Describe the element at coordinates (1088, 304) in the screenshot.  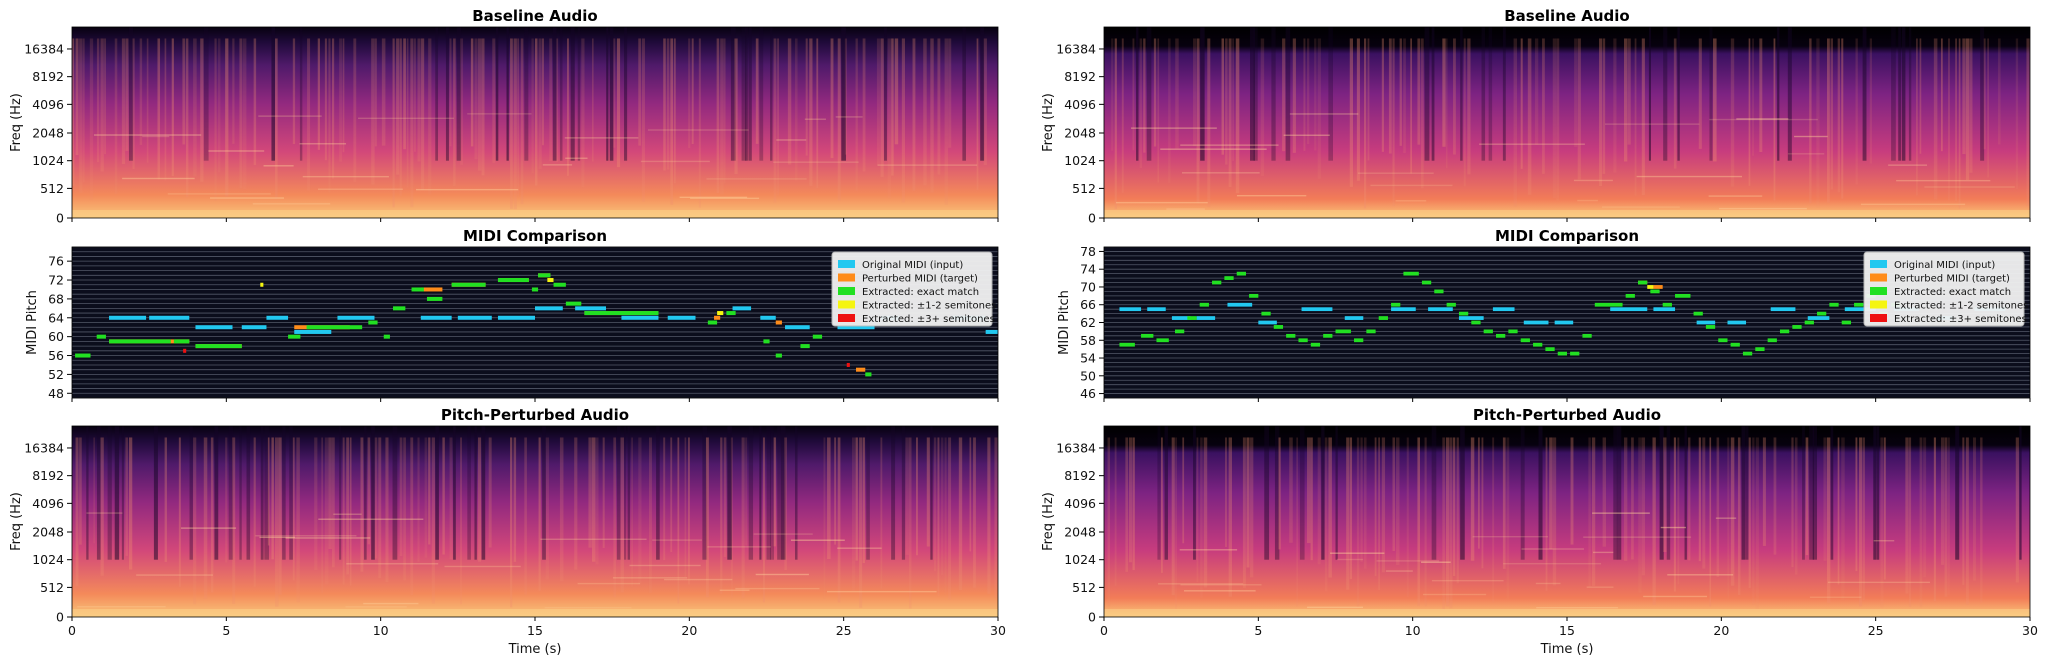
I see `y-tick-label: 66` at that location.